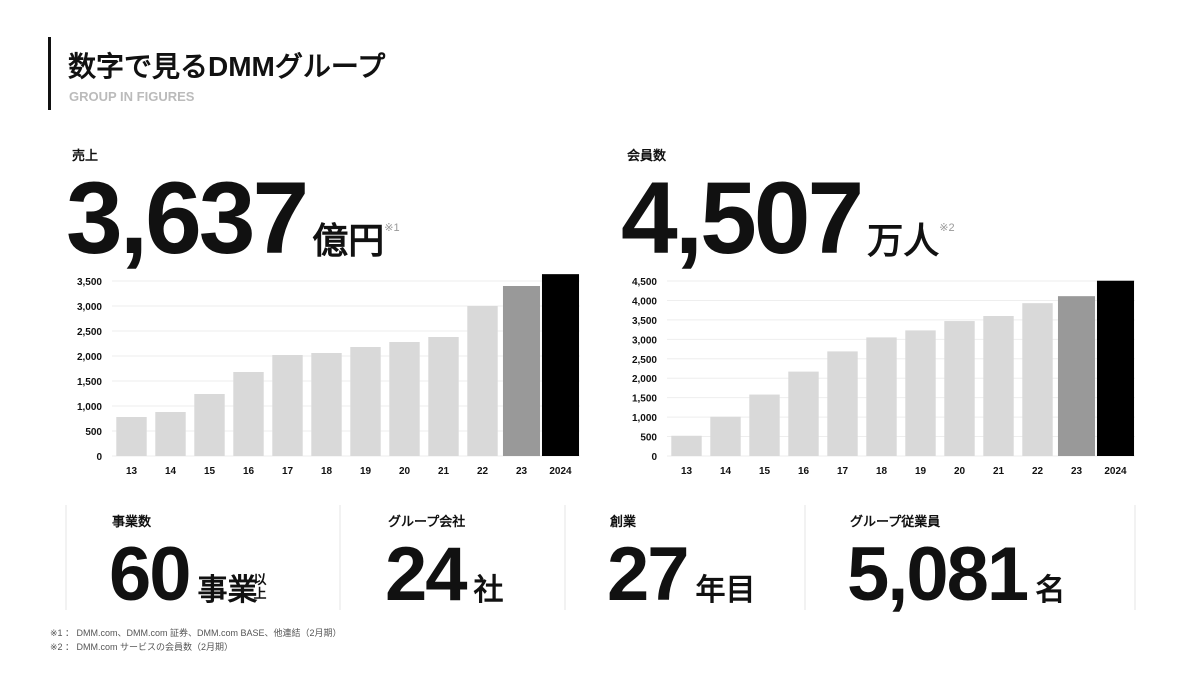  I want to click on kpi-label: 事業数, so click(132, 521).